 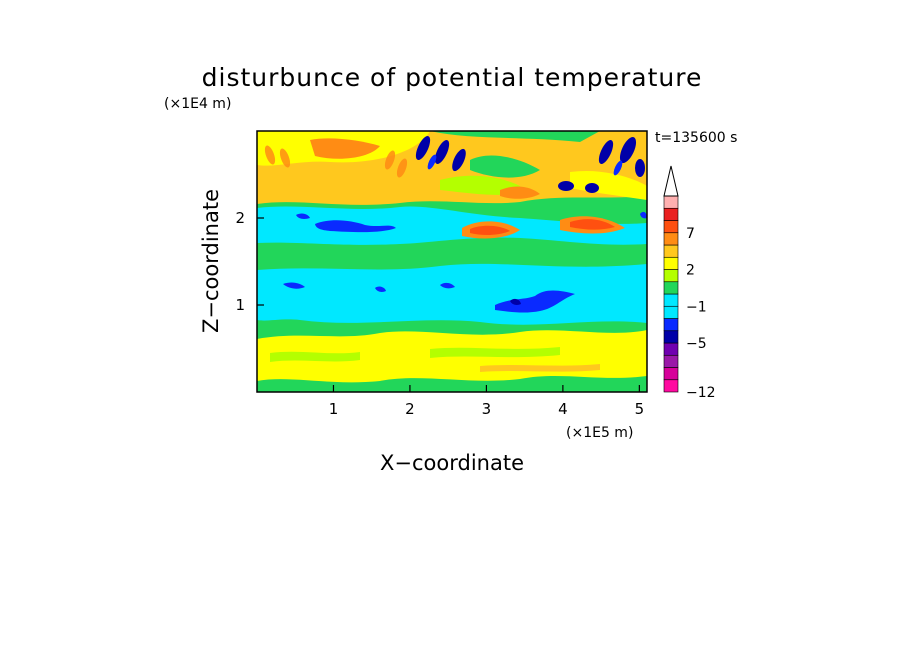 What do you see at coordinates (696, 138) in the screenshot?
I see `time-label: t=135600 s` at bounding box center [696, 138].